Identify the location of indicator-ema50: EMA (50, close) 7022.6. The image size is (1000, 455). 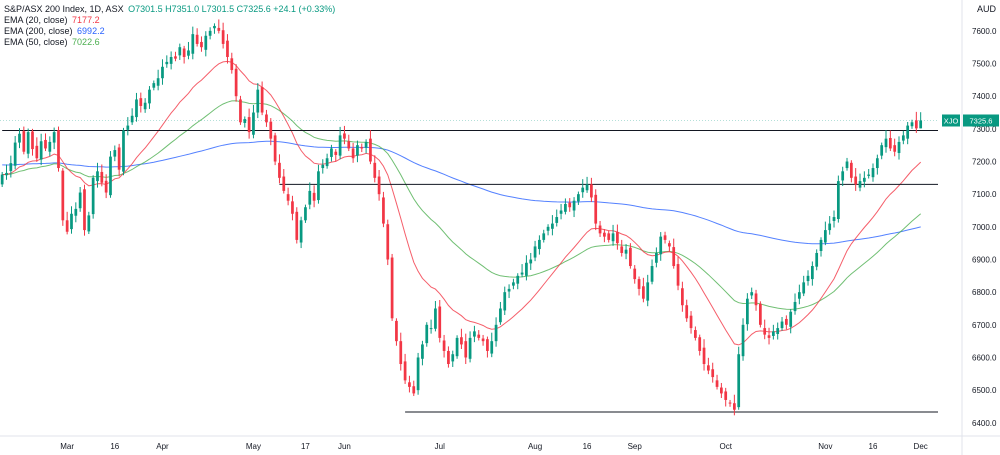
(169, 42).